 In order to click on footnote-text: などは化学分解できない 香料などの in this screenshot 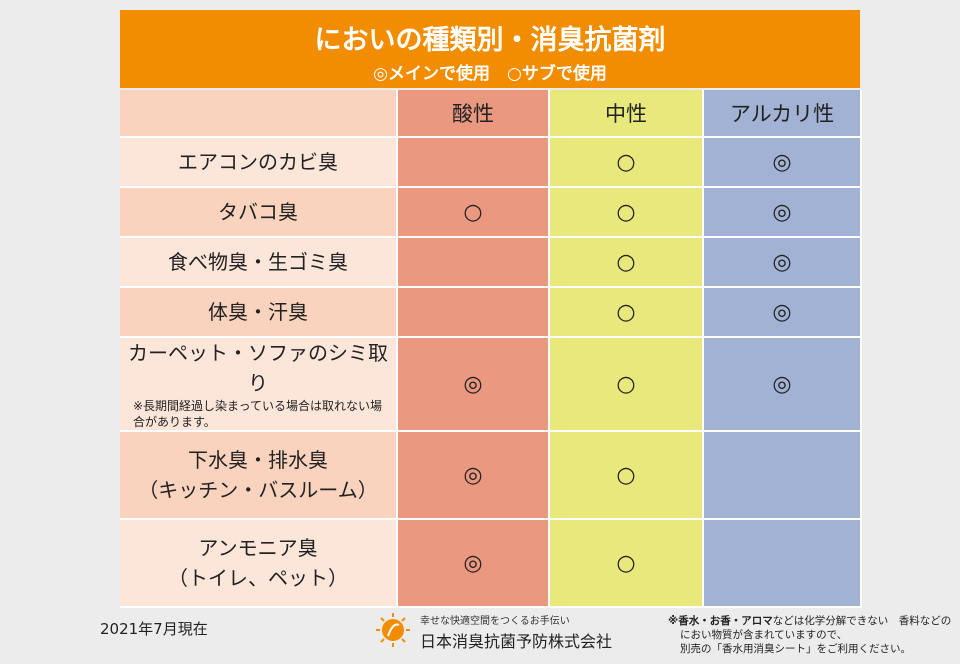, I will do `click(862, 621)`.